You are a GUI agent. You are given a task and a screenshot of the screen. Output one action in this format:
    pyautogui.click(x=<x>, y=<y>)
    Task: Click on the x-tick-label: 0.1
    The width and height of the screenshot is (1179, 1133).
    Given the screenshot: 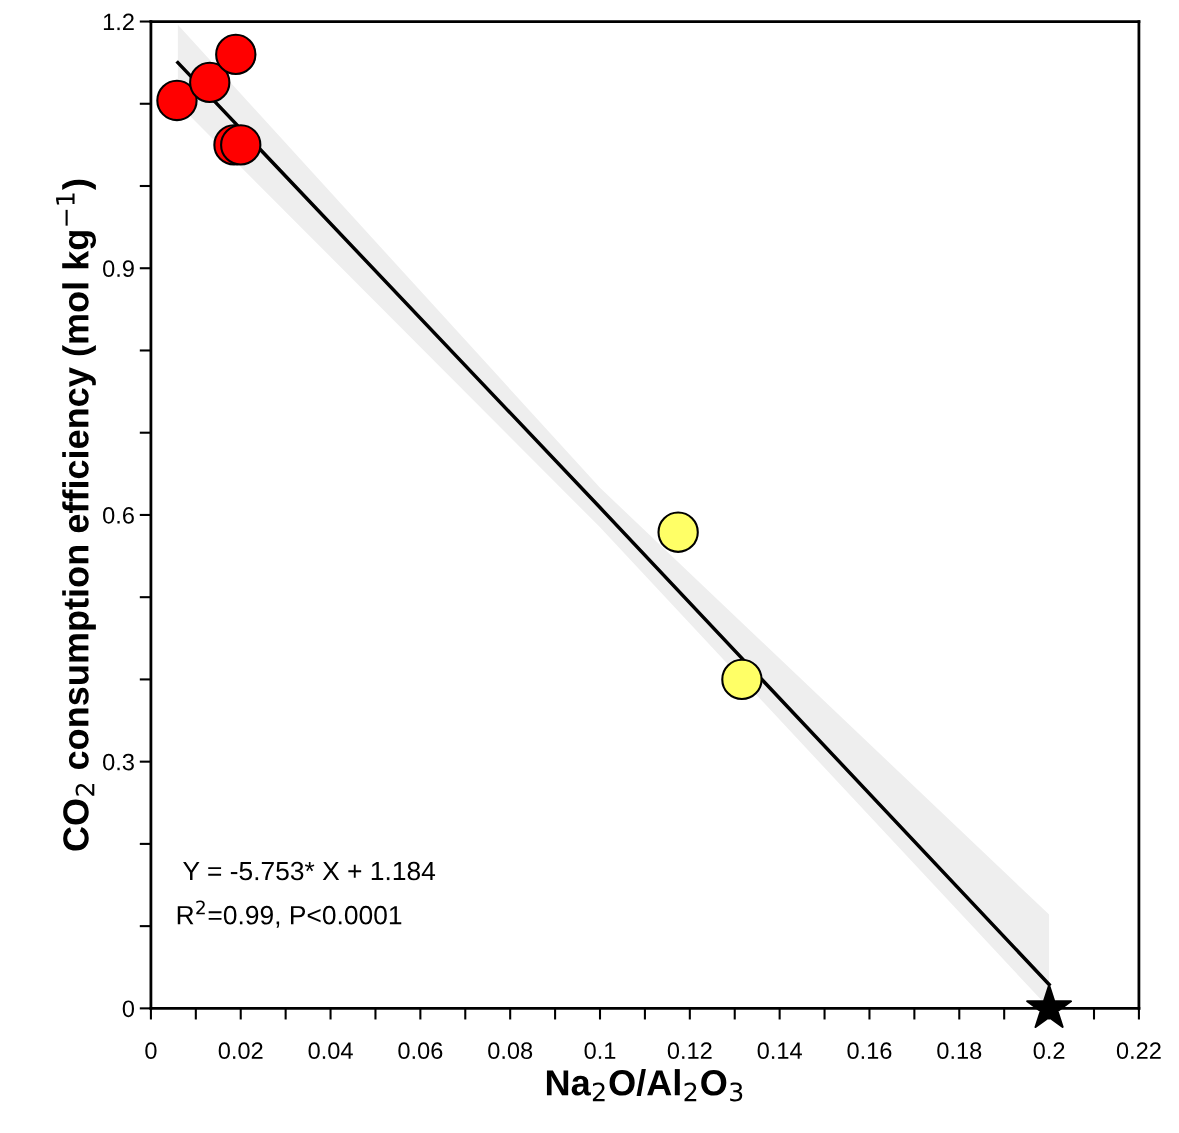 What is the action you would take?
    pyautogui.click(x=600, y=1051)
    